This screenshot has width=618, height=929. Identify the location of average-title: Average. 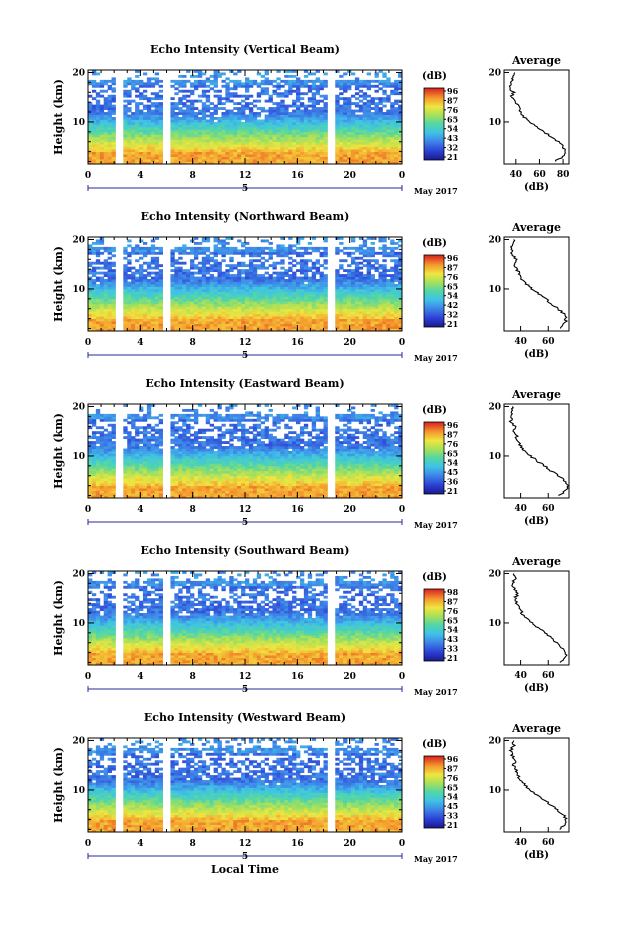
(536, 60).